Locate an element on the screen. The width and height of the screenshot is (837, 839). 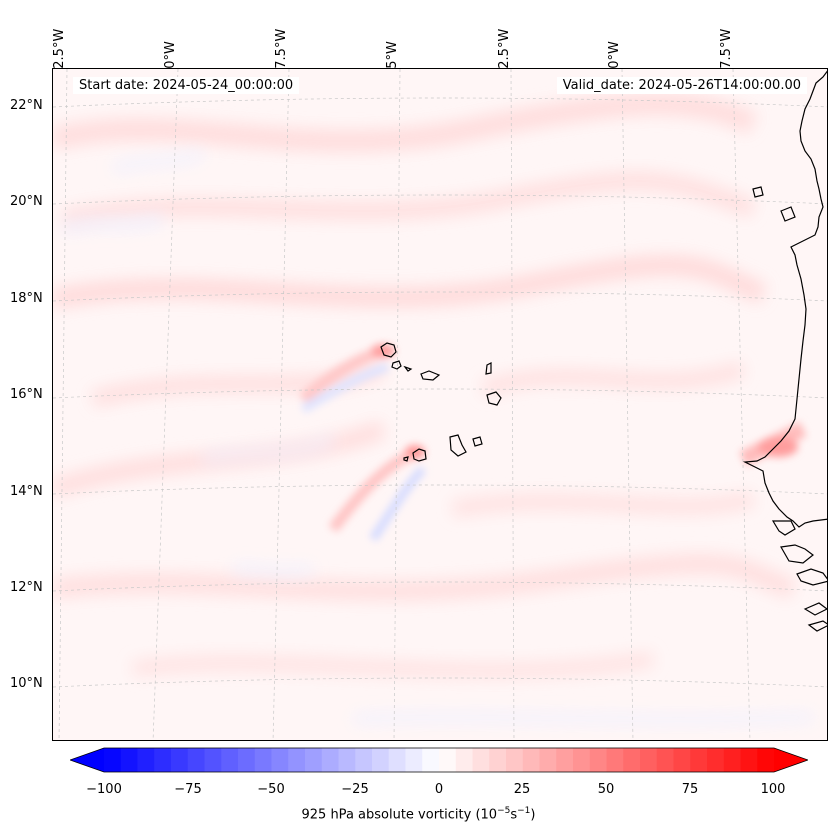
colorbar is located at coordinates (439, 760).